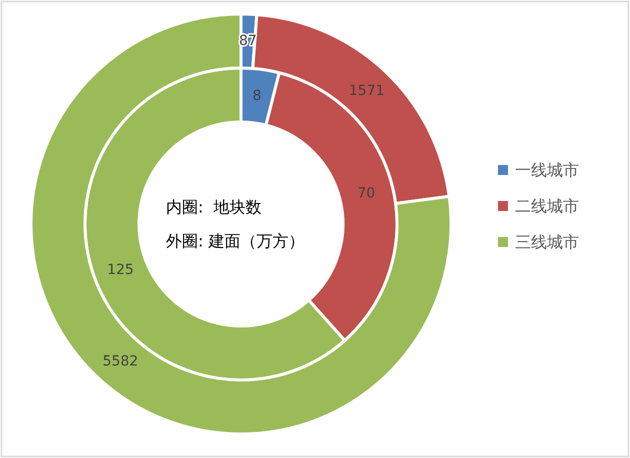 Image resolution: width=630 pixels, height=458 pixels. Describe the element at coordinates (235, 241) in the screenshot. I see `text: 外圈: 建面（万方）` at that location.